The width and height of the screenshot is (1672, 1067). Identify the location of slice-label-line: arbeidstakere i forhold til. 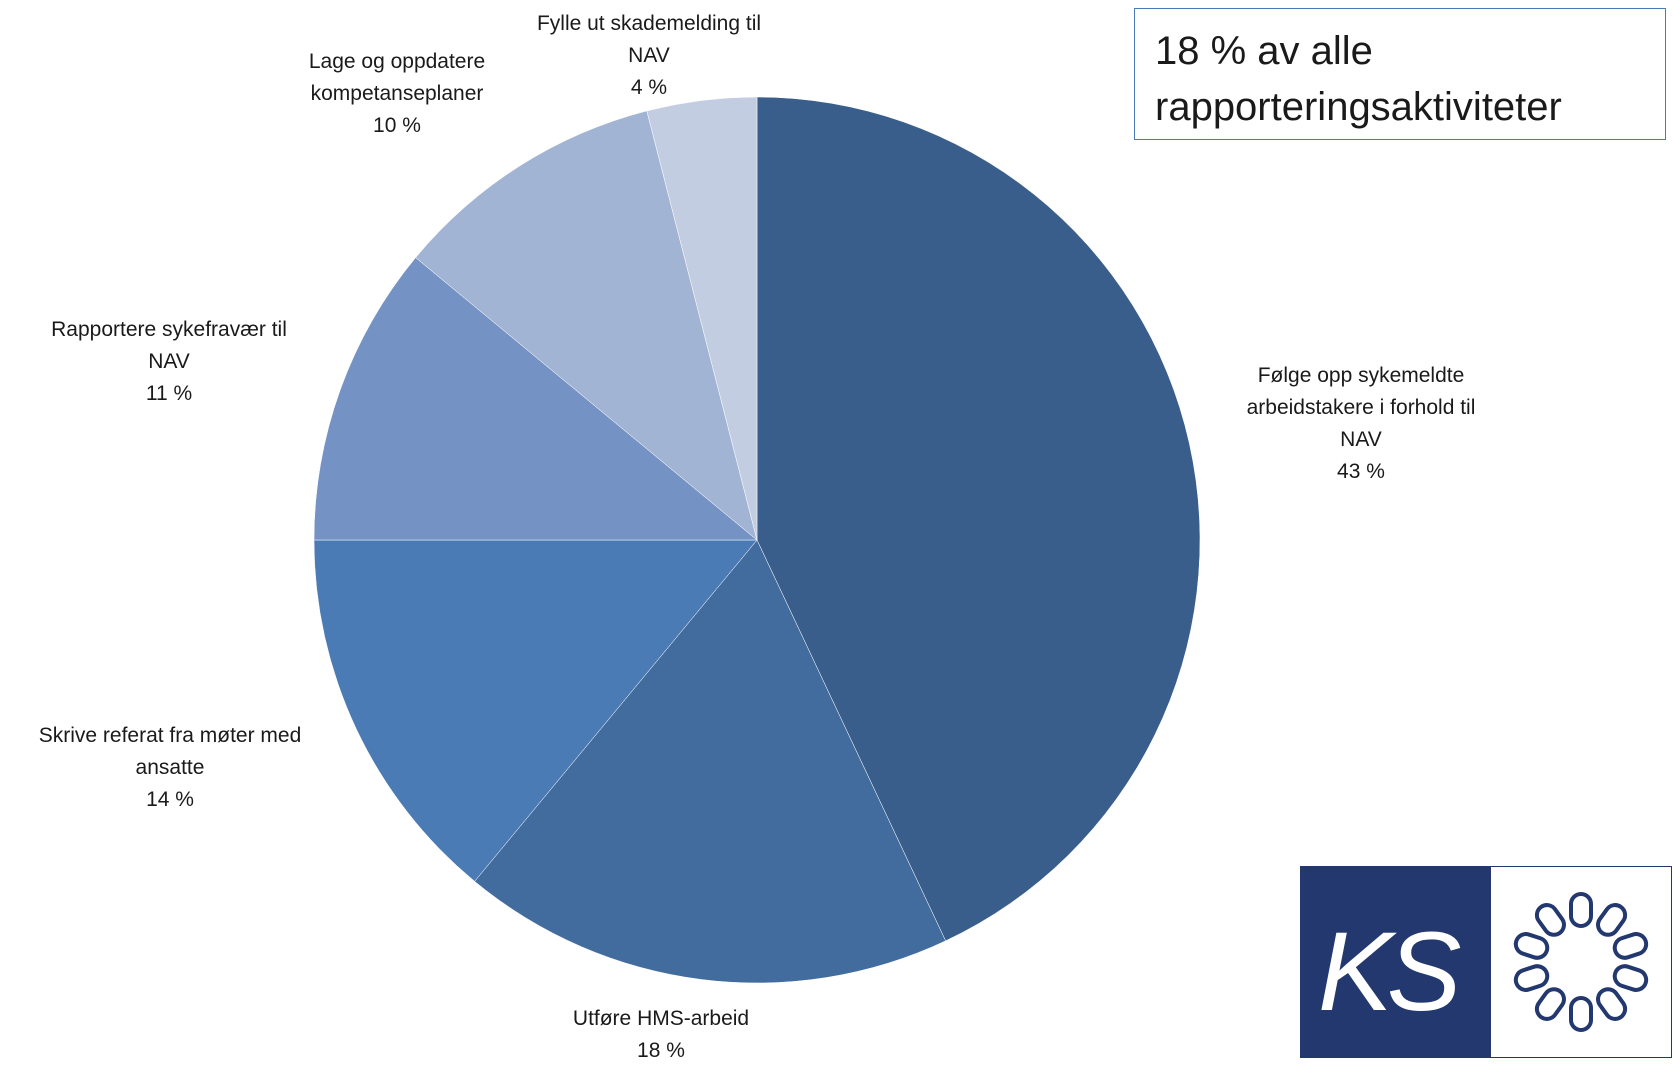
(1361, 407).